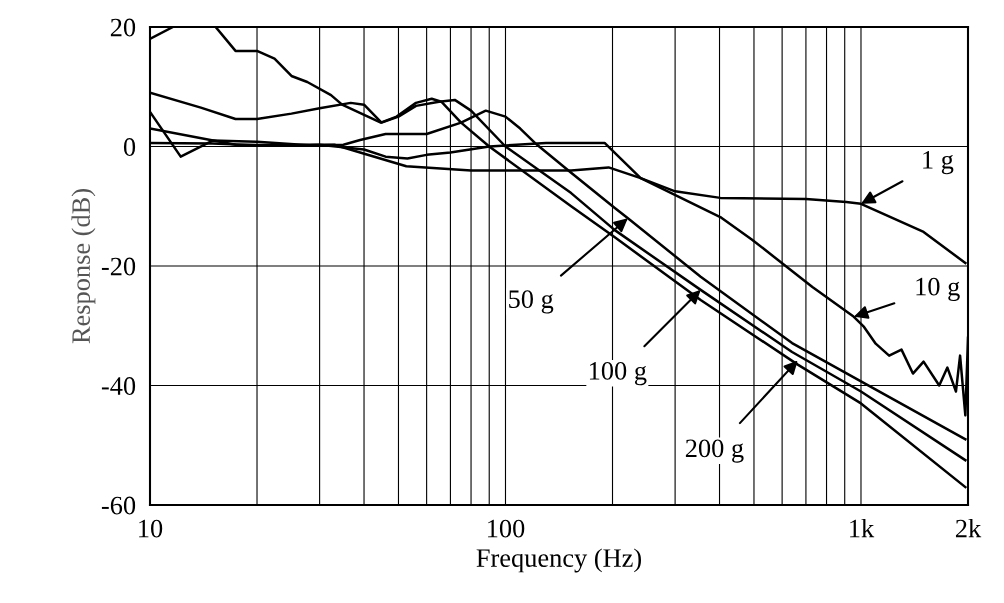 The width and height of the screenshot is (1004, 603). What do you see at coordinates (118, 266) in the screenshot?
I see `y-tick-label: -20` at bounding box center [118, 266].